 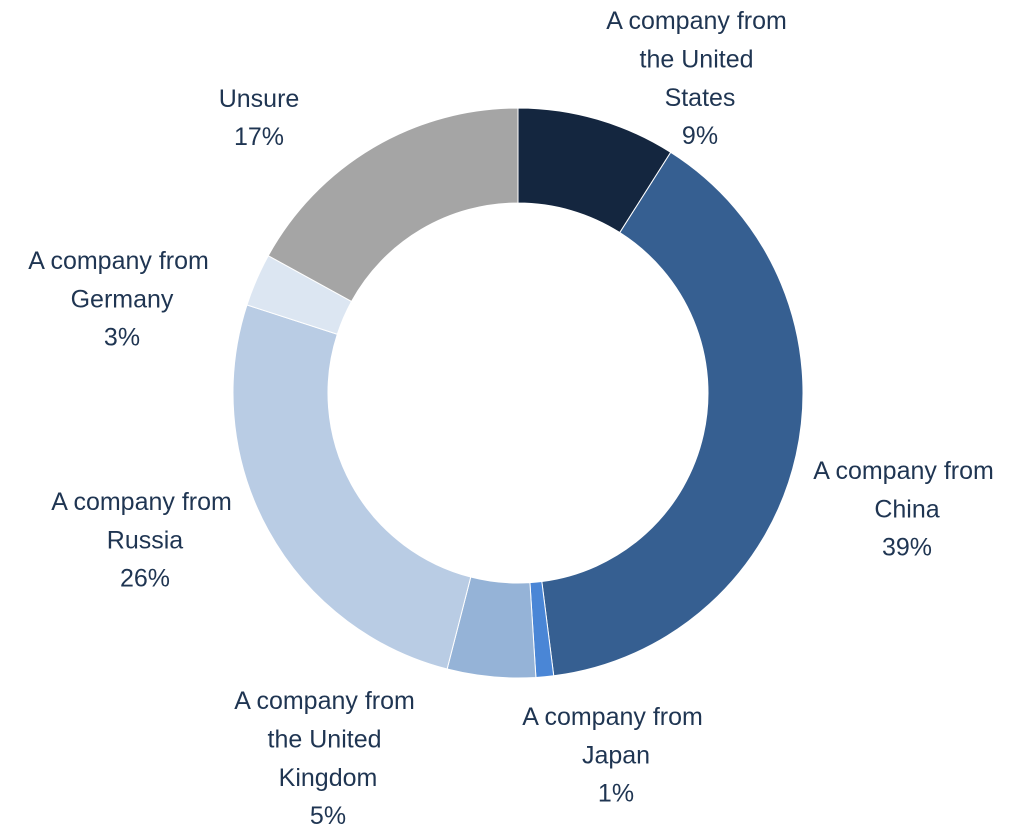 What do you see at coordinates (616, 755) in the screenshot?
I see `label-line: Japan` at bounding box center [616, 755].